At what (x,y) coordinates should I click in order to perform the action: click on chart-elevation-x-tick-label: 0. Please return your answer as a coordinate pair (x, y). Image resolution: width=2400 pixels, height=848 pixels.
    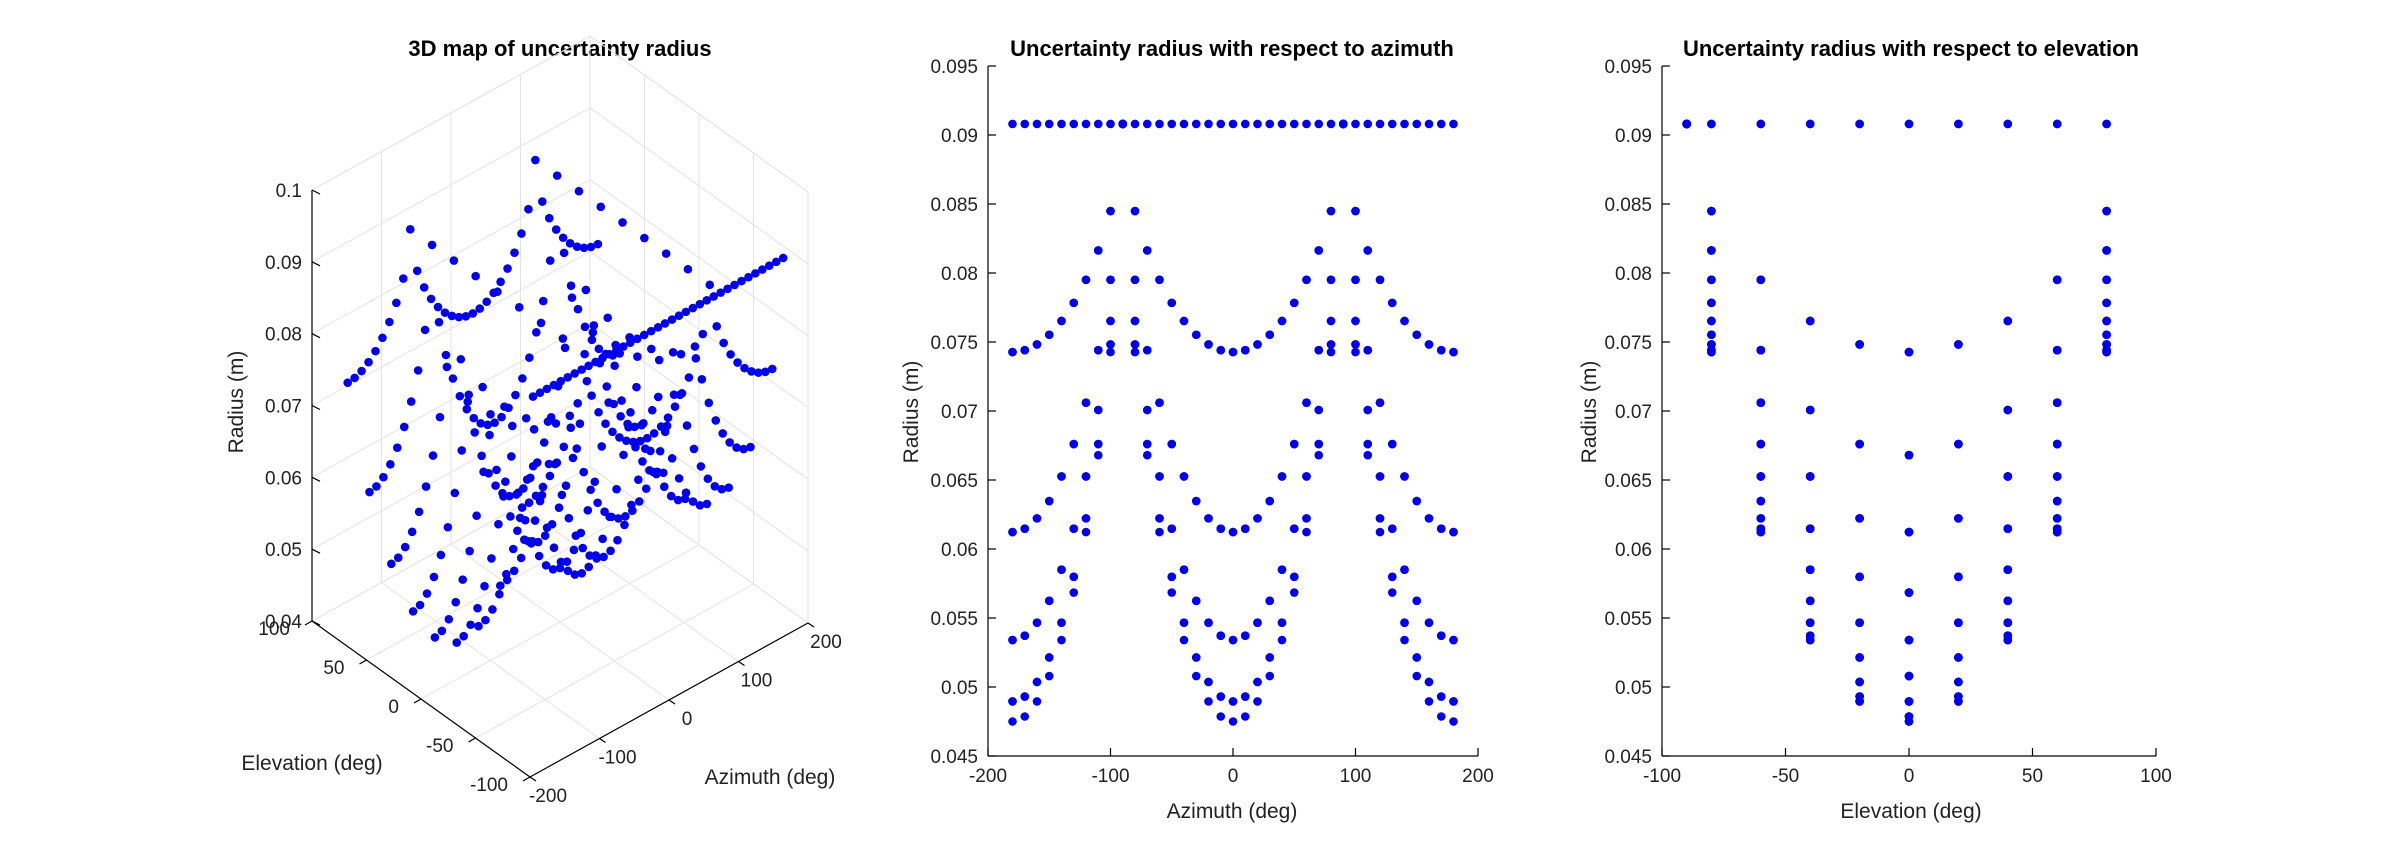
    Looking at the image, I should click on (1909, 776).